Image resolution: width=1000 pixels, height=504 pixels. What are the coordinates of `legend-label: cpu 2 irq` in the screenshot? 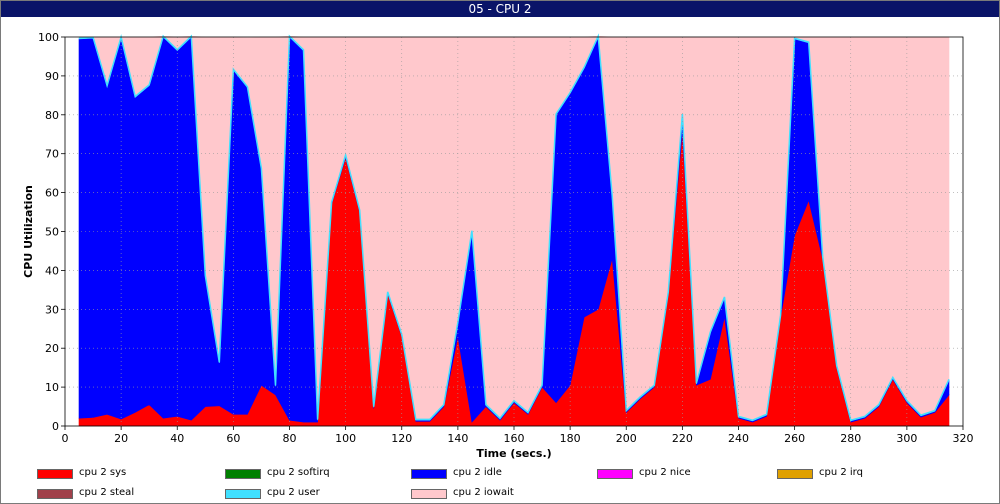 It's located at (841, 472).